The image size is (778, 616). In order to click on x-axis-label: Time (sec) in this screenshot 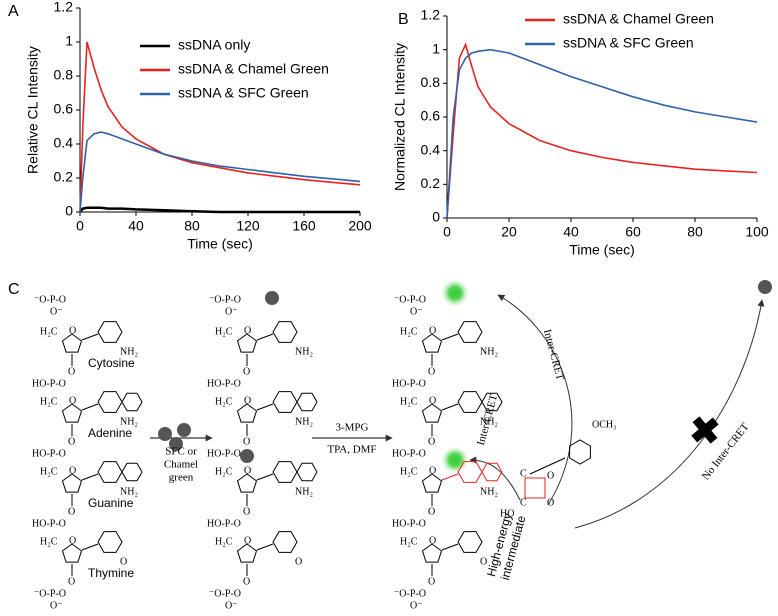, I will do `click(602, 250)`.